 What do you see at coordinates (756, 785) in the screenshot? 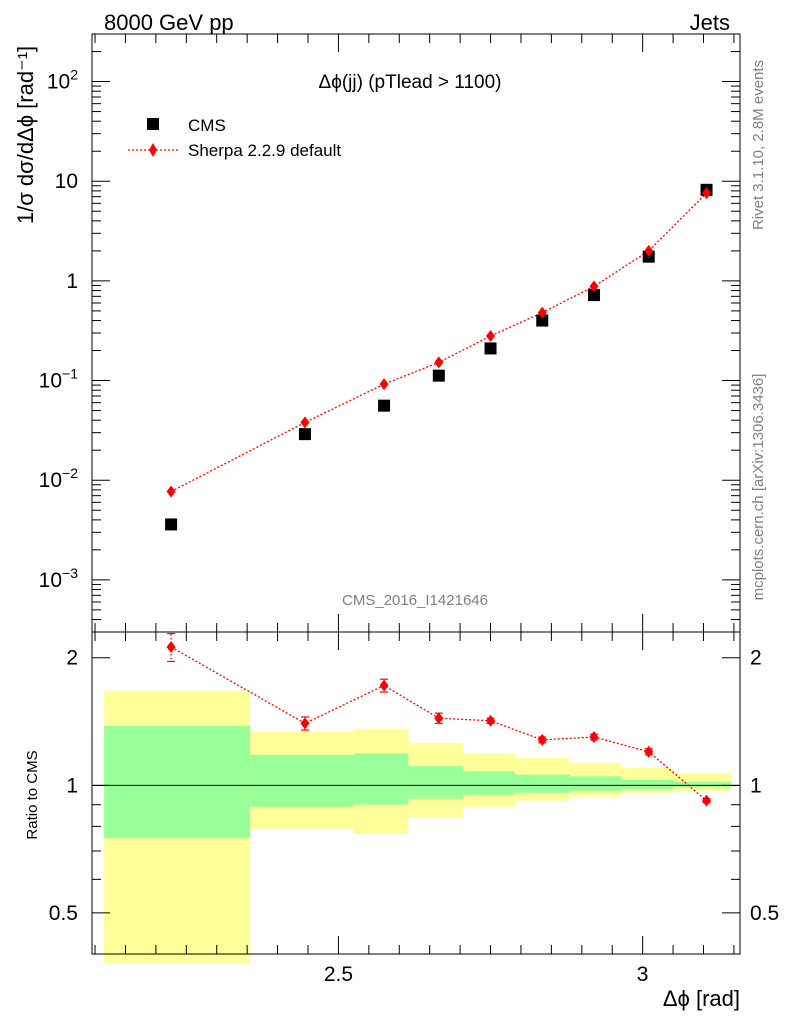
I see `ratio-y-tick-label-right: 1` at bounding box center [756, 785].